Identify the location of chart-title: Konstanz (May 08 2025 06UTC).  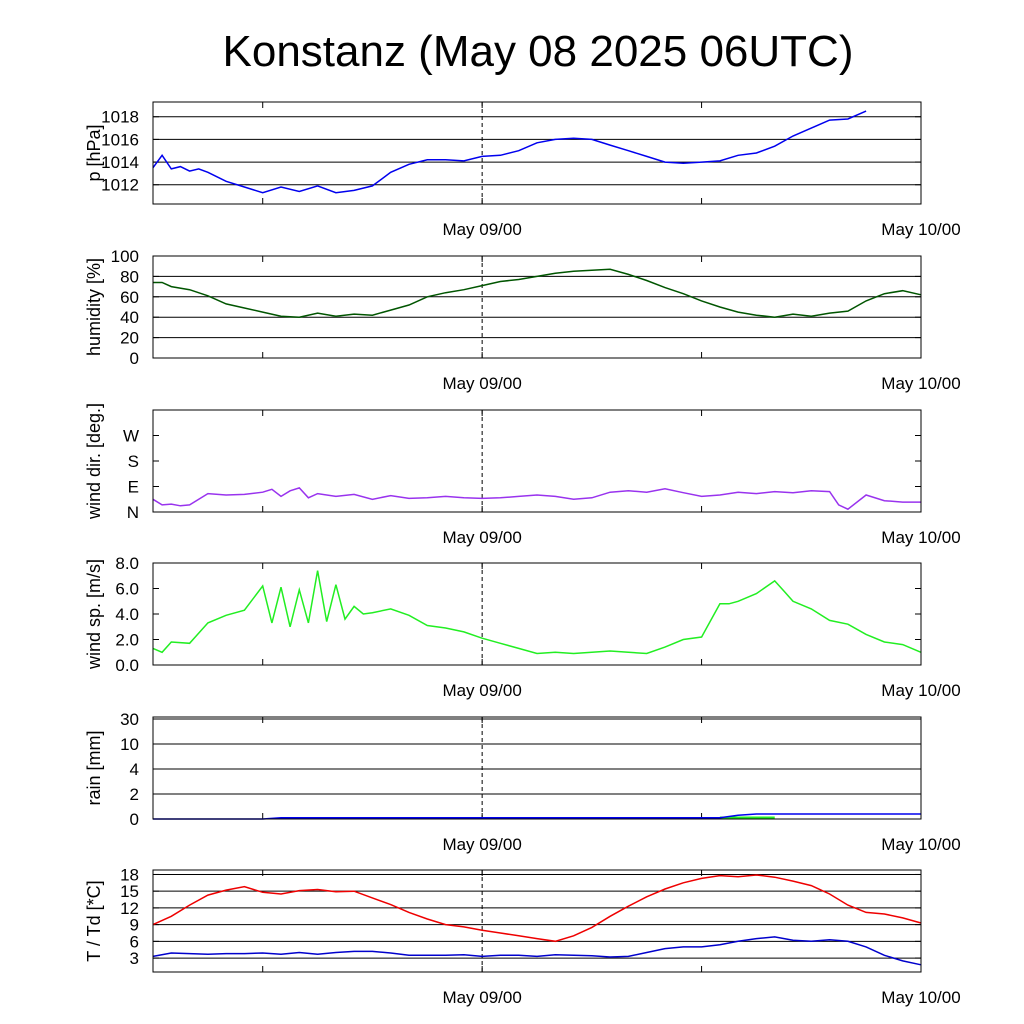
(538, 51).